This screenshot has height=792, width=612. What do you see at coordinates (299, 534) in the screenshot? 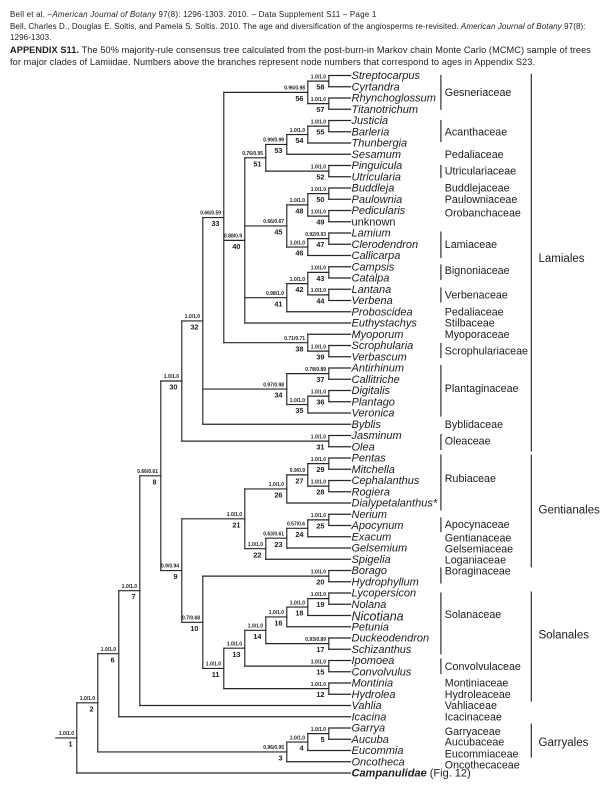
I see `svg-text: 24` at bounding box center [299, 534].